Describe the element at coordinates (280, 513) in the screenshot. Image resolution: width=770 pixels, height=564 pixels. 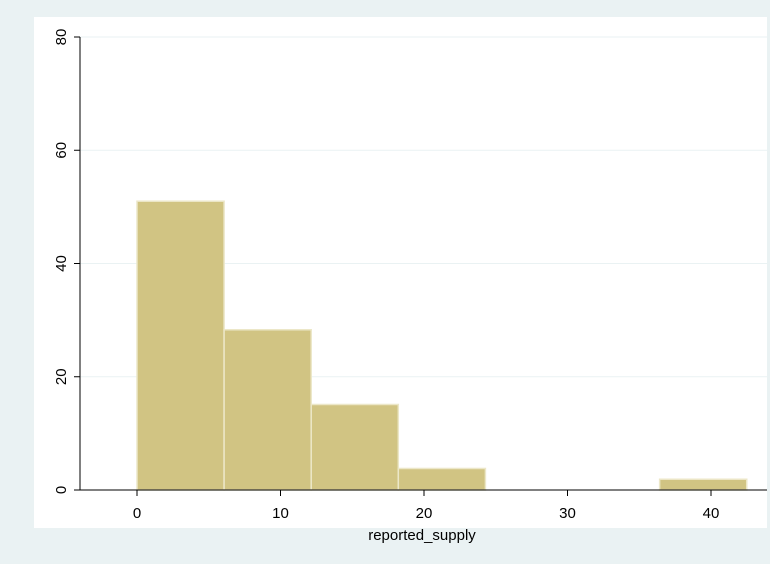
I see `x-tick-label-10: 10` at that location.